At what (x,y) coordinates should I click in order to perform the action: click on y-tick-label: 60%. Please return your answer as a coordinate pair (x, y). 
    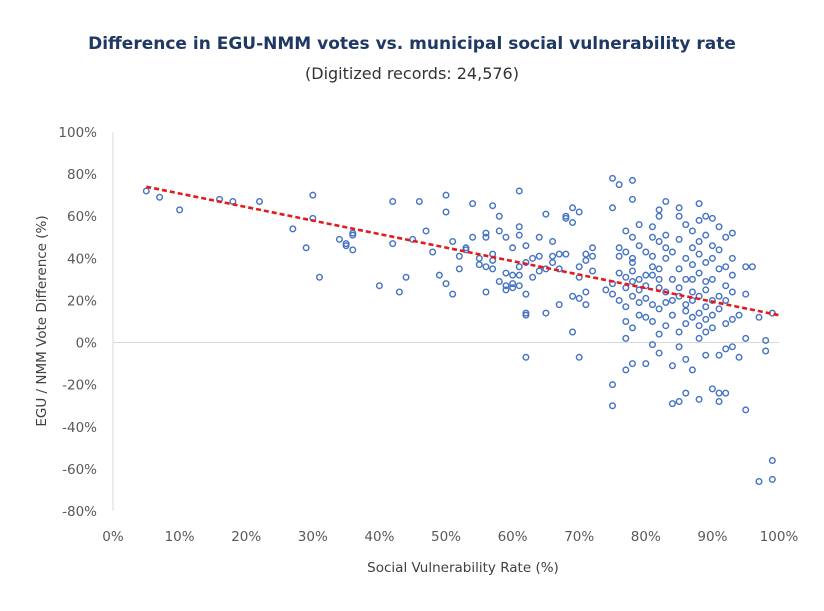
    Looking at the image, I should click on (82, 217).